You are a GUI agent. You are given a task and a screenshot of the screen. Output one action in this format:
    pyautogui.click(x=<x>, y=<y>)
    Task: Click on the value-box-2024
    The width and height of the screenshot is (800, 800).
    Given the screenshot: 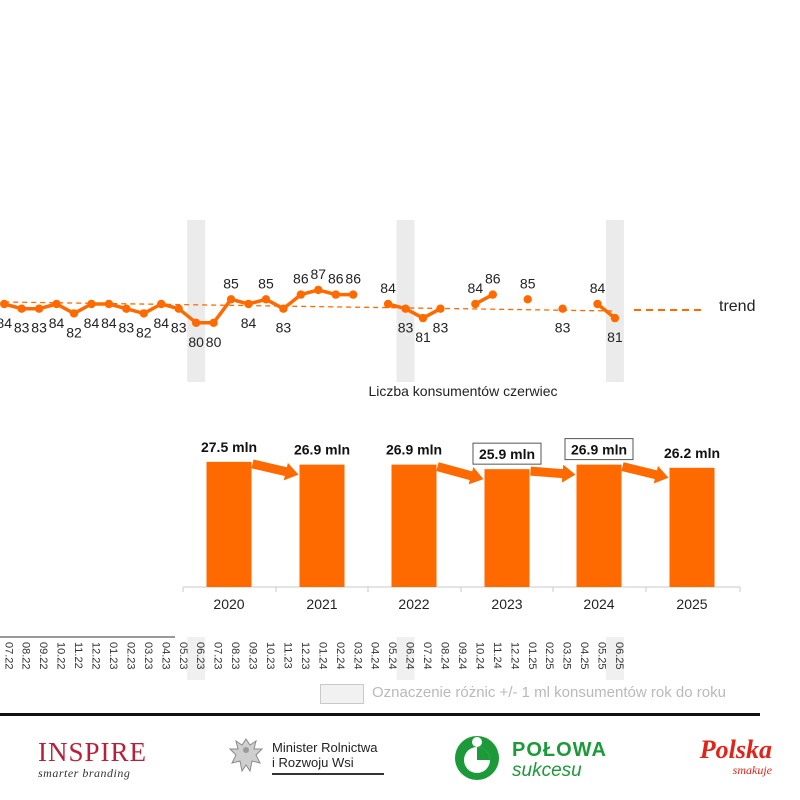 What is the action you would take?
    pyautogui.click(x=599, y=449)
    